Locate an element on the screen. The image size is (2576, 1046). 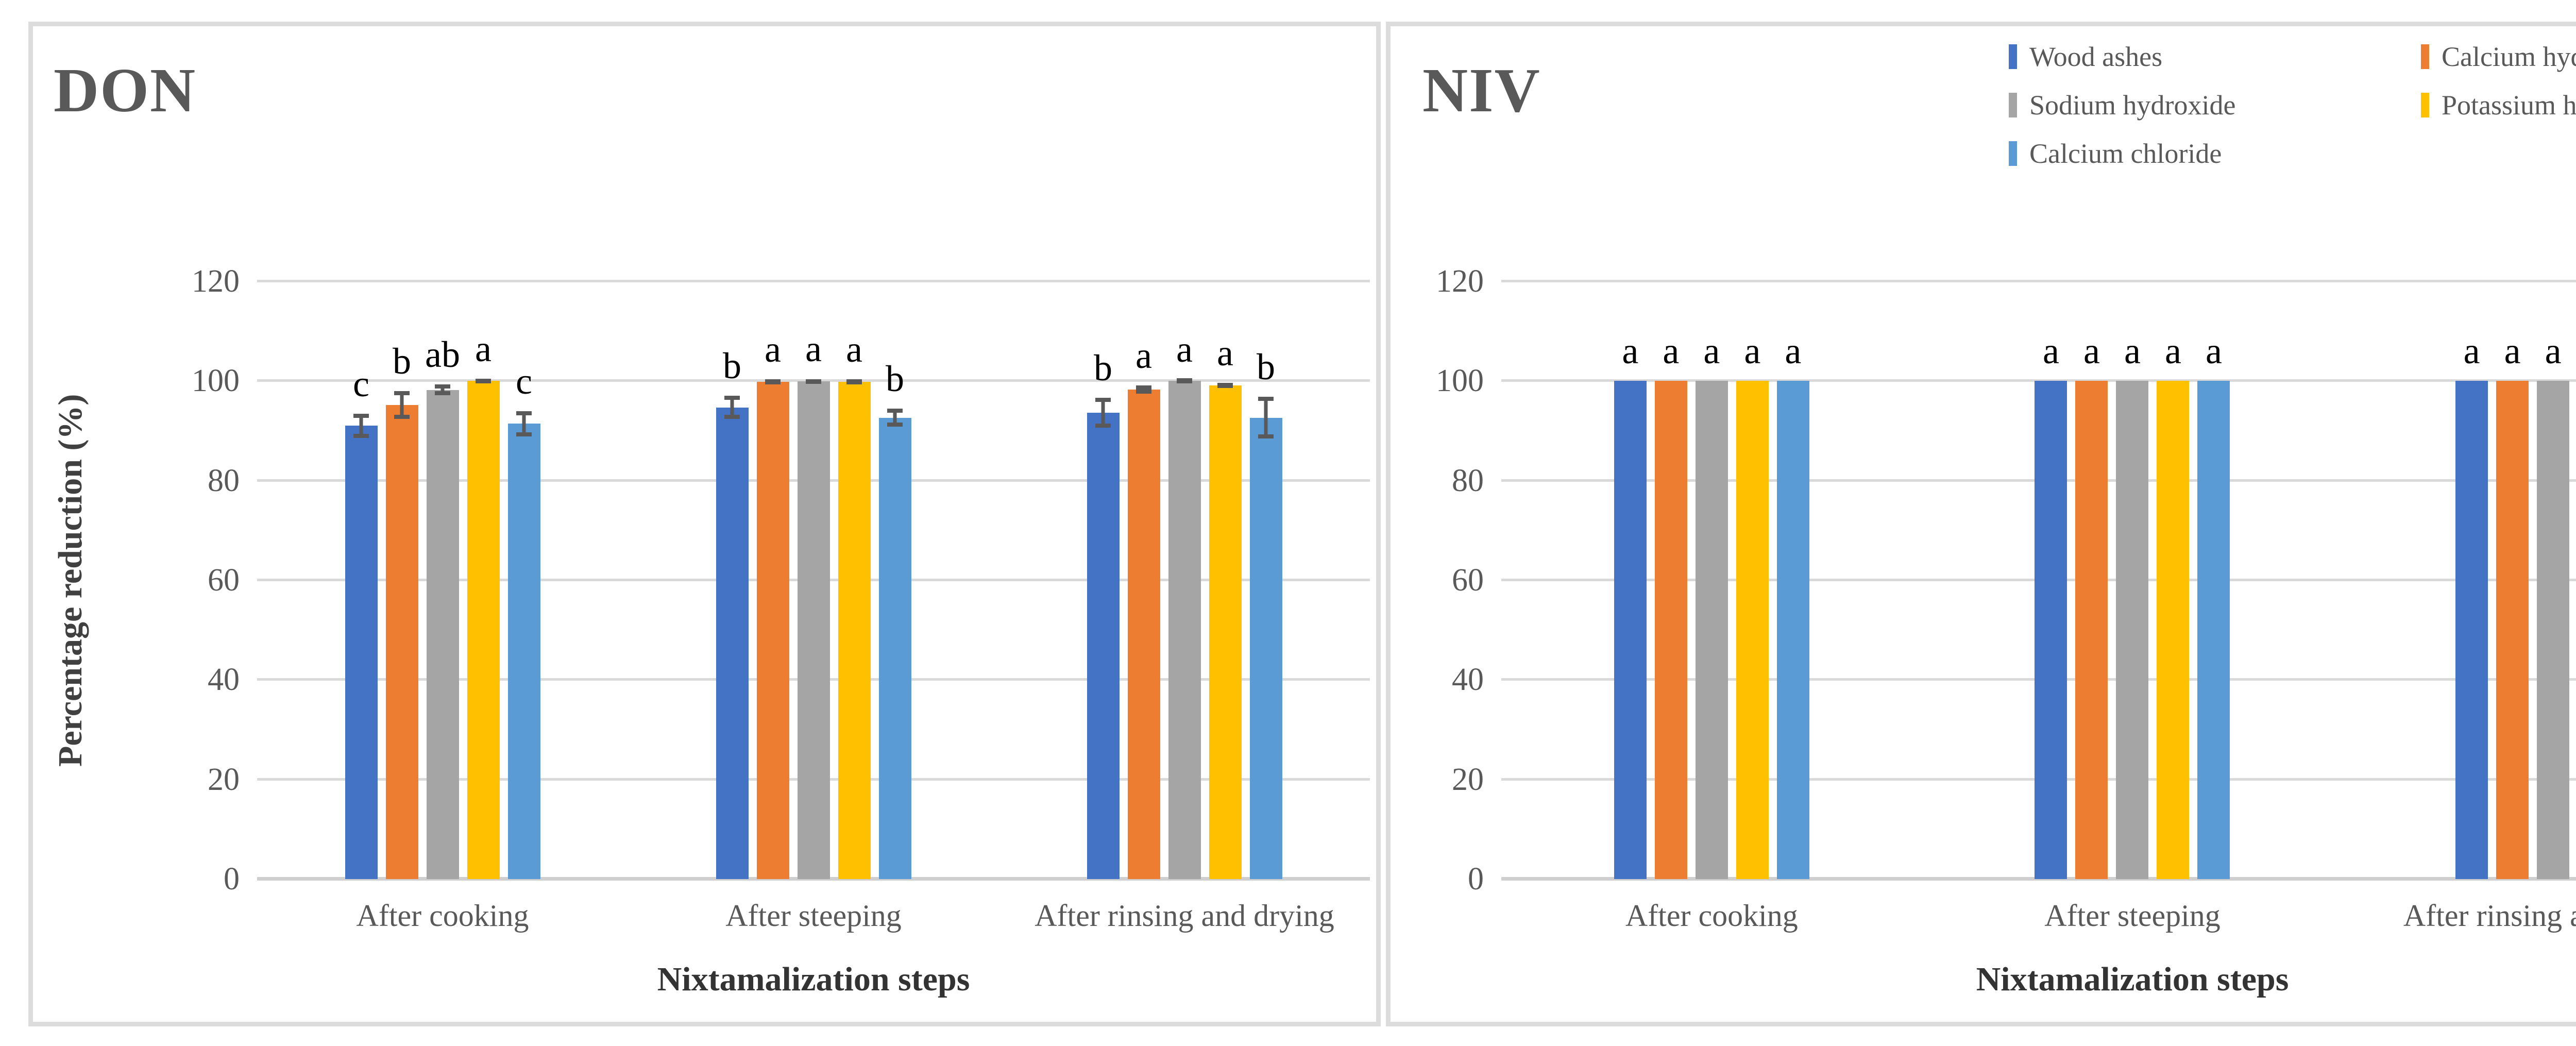
y-axis-title: Percentage reduction (%) is located at coordinates (70, 581).